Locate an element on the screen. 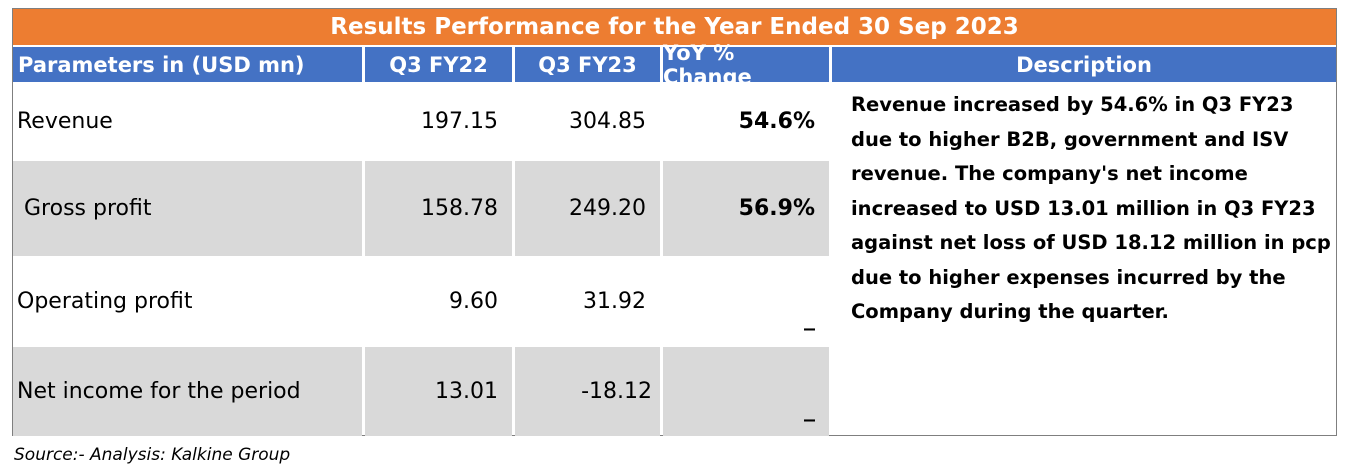 The image size is (1350, 471). row-net-income-yoy: _ is located at coordinates (746, 391).